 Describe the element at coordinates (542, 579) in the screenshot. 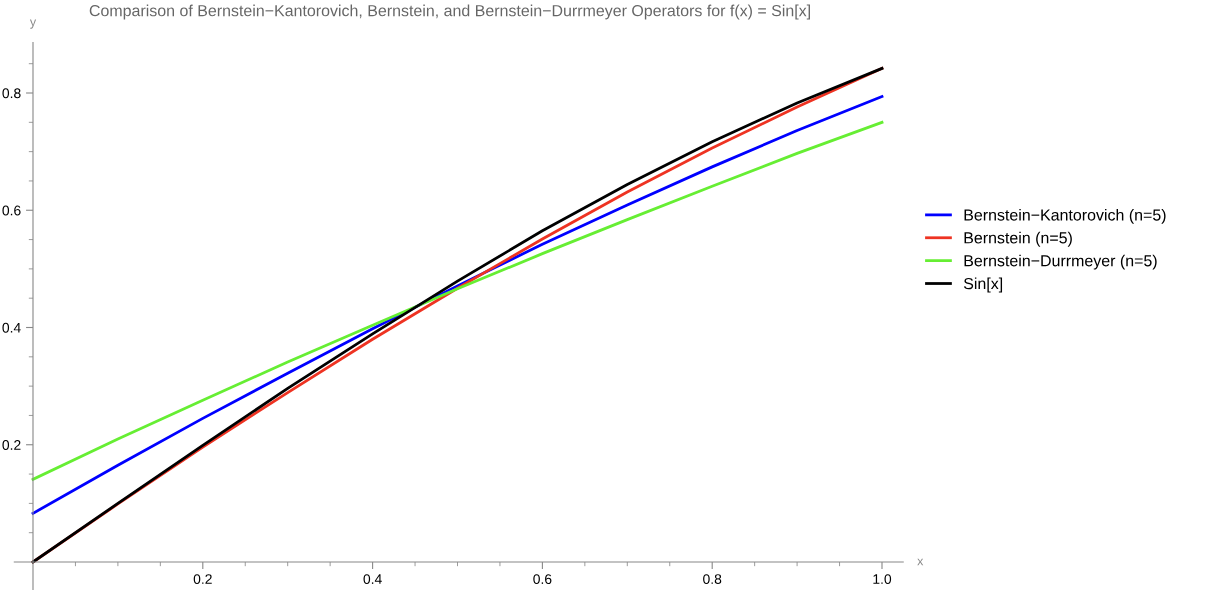

I see `x-tick-label: 0.6` at that location.